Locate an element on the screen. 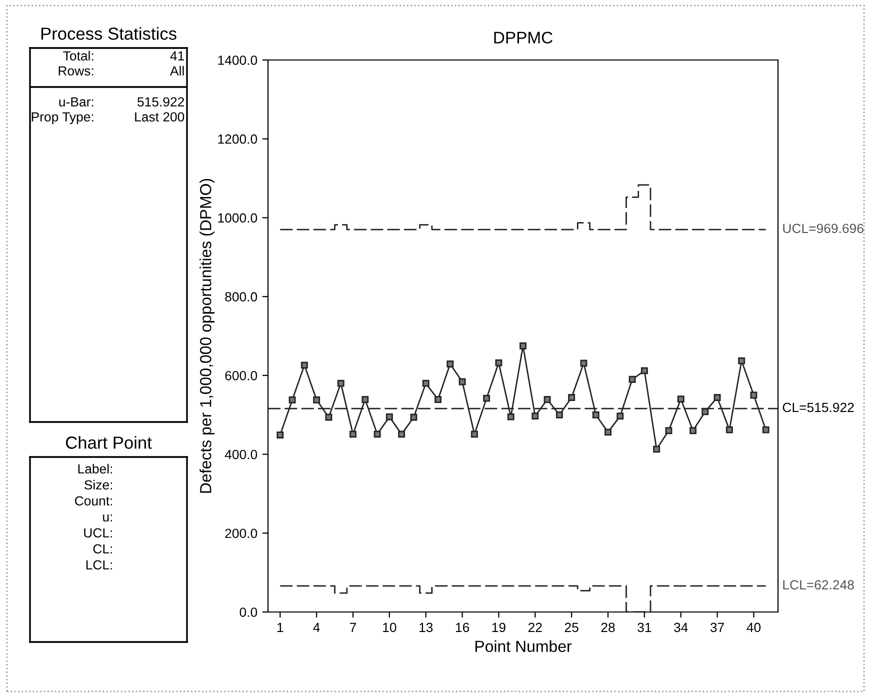 The width and height of the screenshot is (871, 697). x-tick-label: 25 is located at coordinates (571, 627).